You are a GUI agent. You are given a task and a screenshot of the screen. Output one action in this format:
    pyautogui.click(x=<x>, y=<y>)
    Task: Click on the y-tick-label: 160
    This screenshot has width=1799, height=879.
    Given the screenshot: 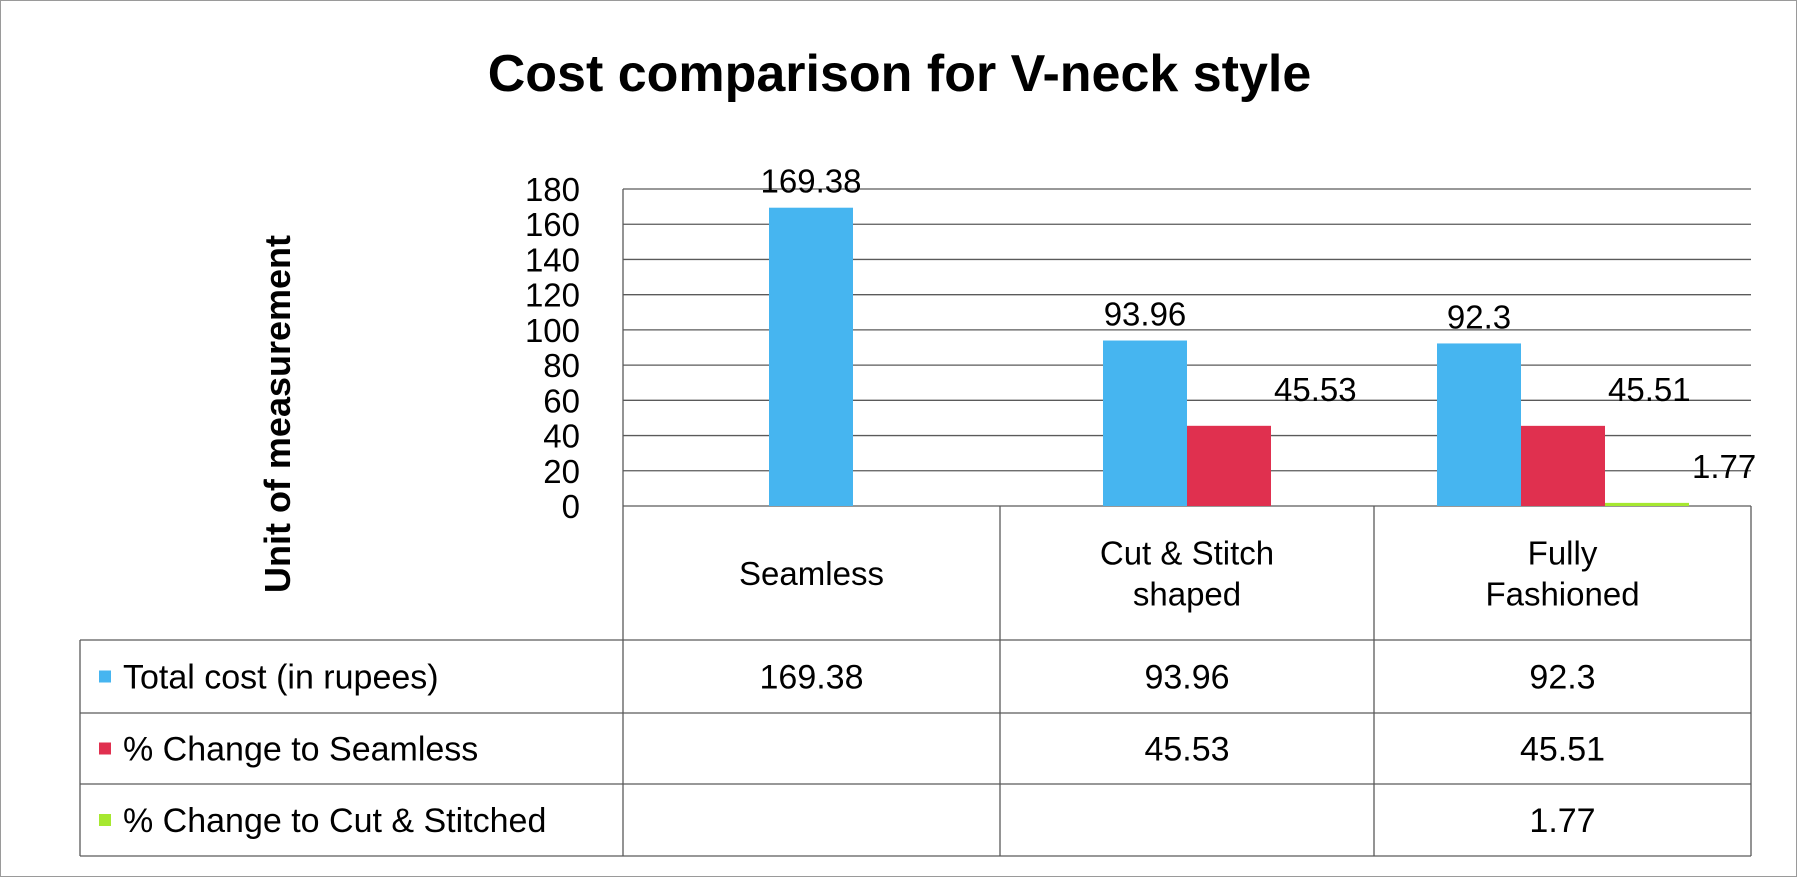 What is the action you would take?
    pyautogui.click(x=552, y=224)
    